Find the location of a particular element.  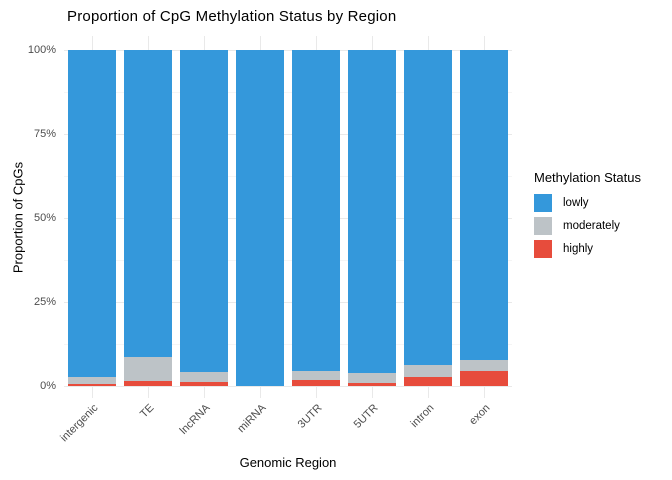

bar-exon is located at coordinates (484, 218).